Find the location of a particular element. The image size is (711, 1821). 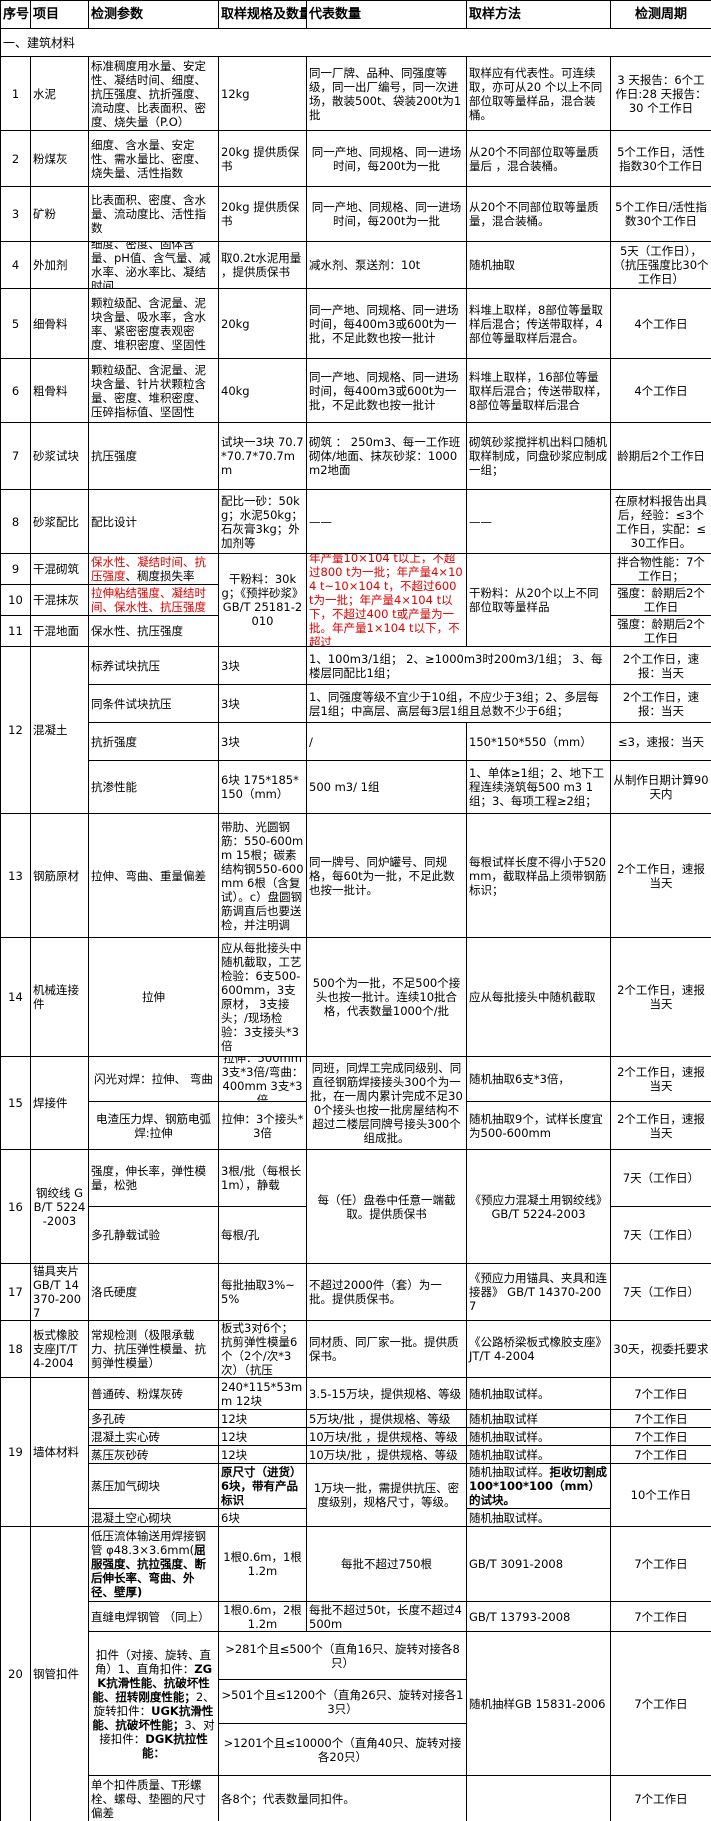

cell-text: 150*150*550（mm） is located at coordinates (530, 741).